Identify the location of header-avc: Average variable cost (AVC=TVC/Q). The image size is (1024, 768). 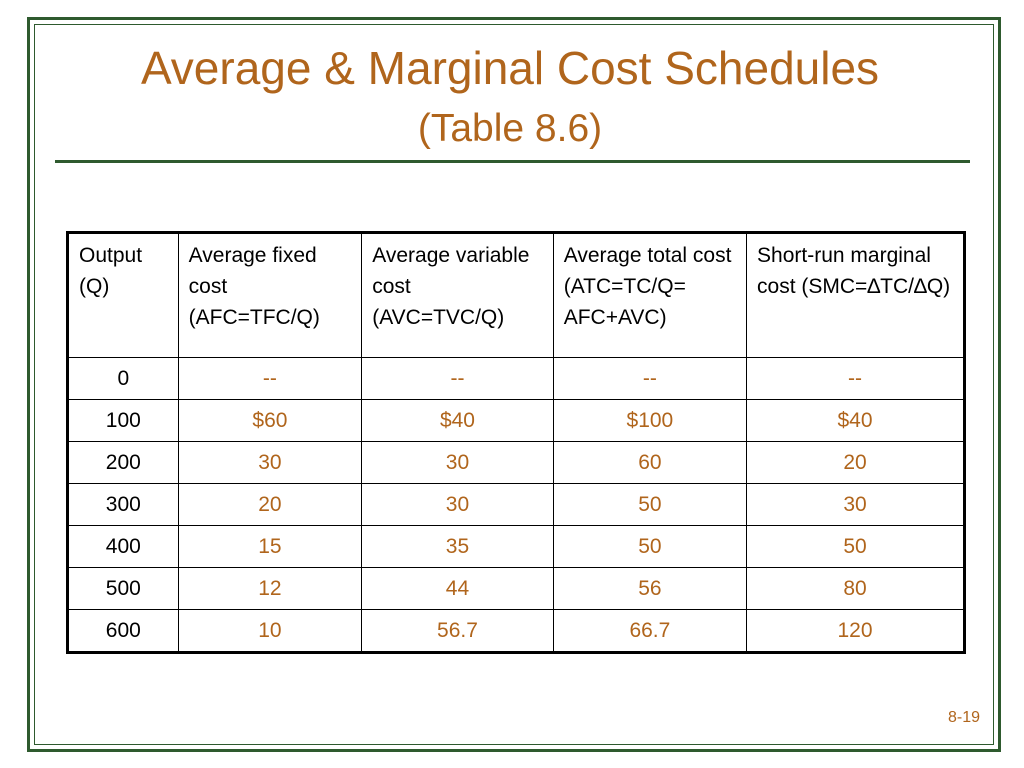
(457, 295).